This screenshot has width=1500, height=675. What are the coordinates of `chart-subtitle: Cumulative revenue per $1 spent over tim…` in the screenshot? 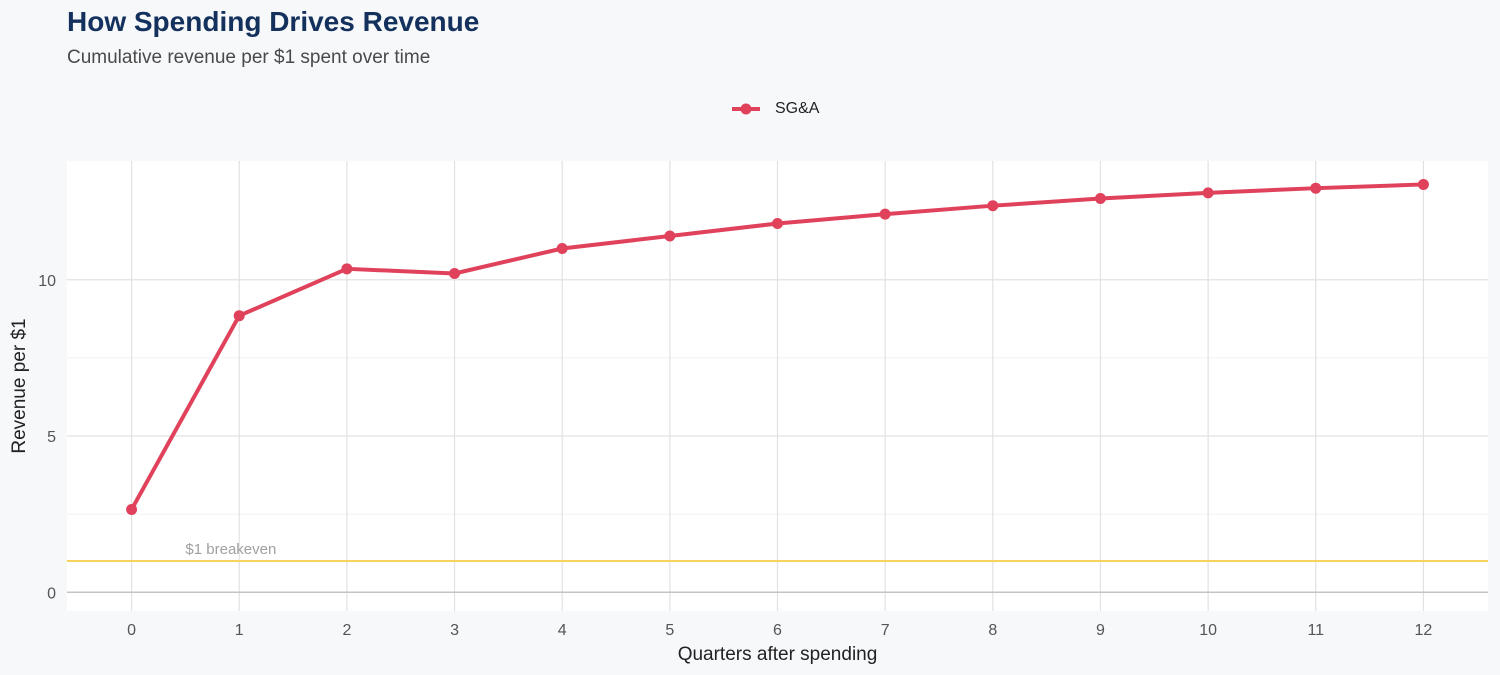 It's located at (249, 57).